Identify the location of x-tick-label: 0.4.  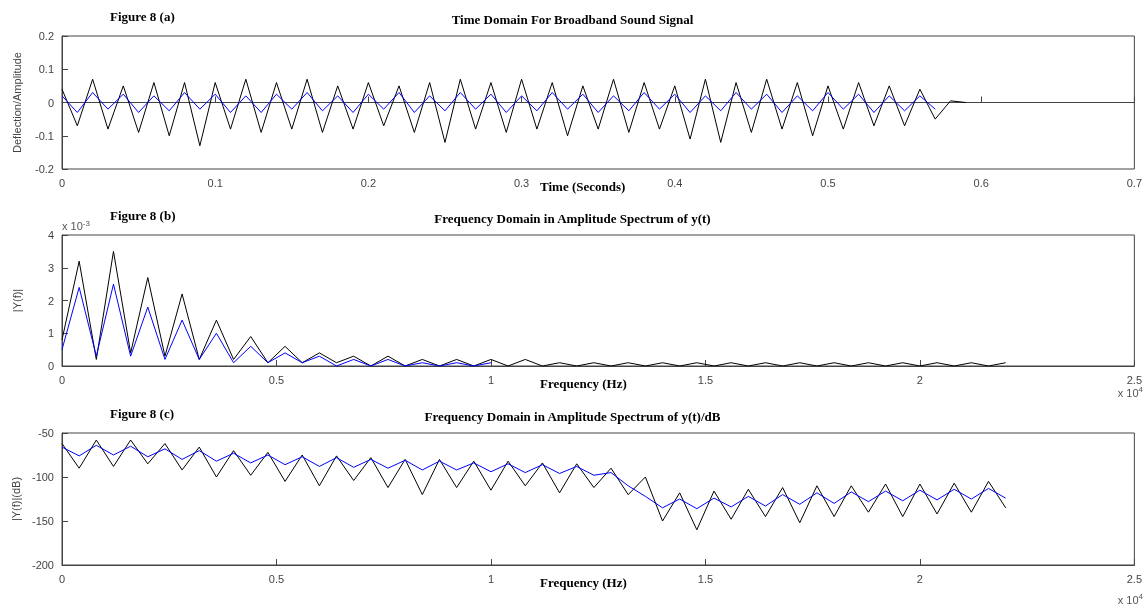
(675, 182).